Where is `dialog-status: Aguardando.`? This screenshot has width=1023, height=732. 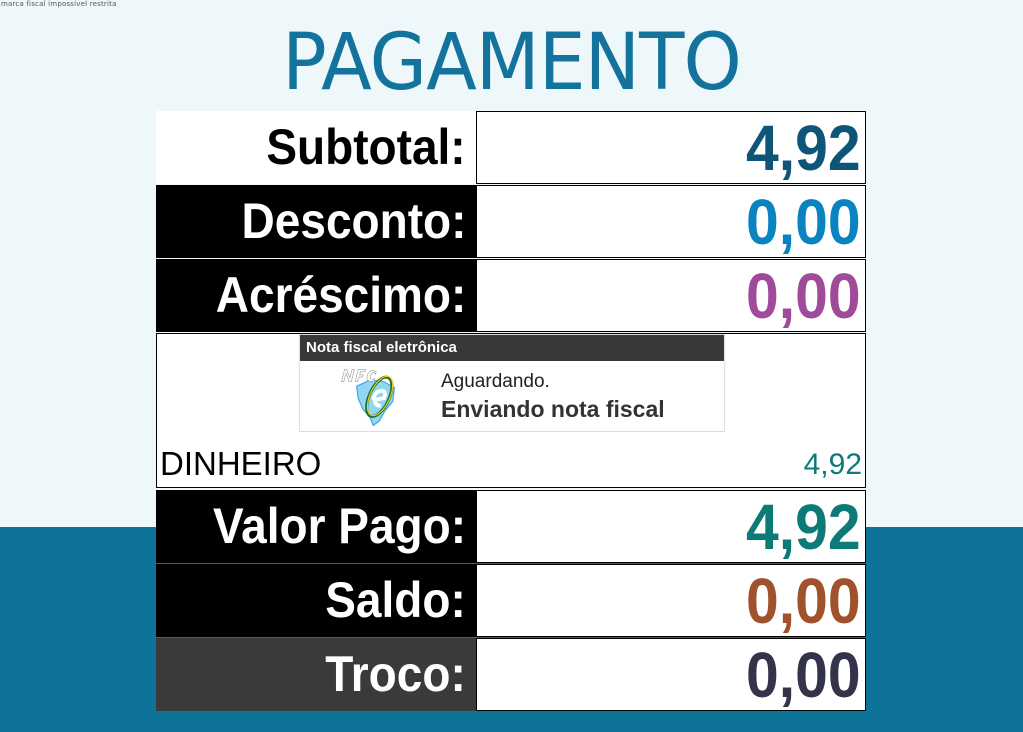 dialog-status: Aguardando. is located at coordinates (495, 381).